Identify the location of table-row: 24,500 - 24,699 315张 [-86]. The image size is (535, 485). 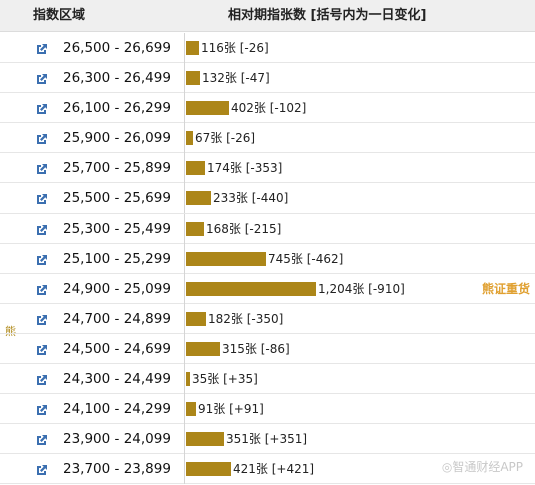
(267, 349).